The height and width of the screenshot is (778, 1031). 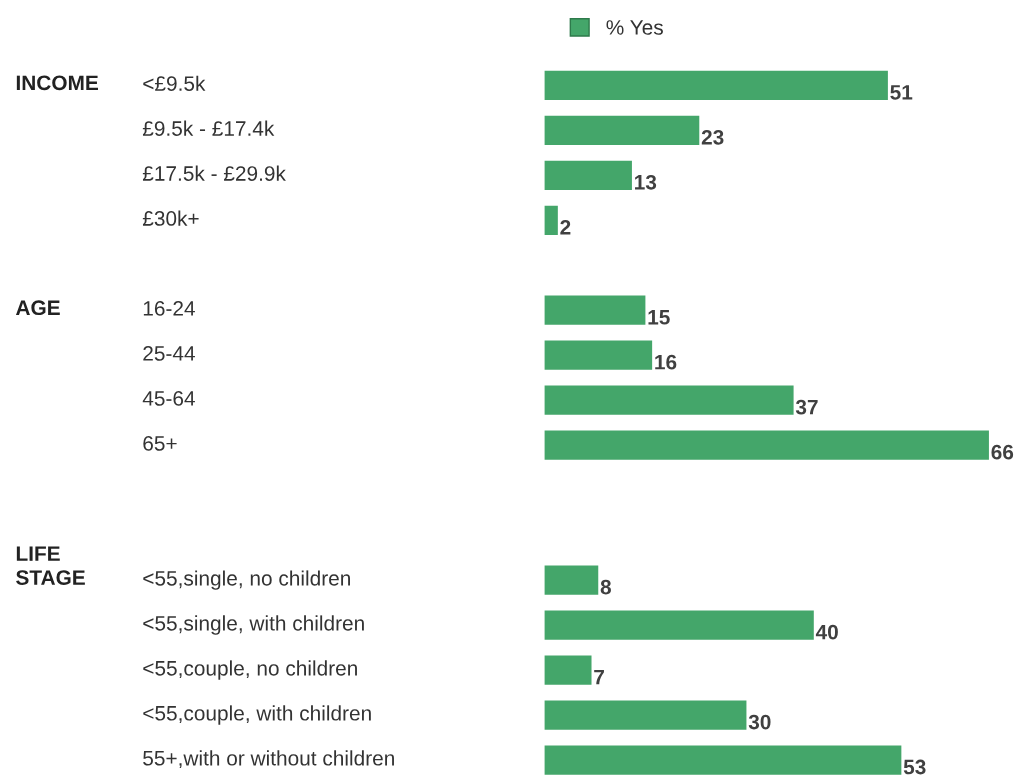 I want to click on text: LIFE STAGE, so click(x=50, y=565).